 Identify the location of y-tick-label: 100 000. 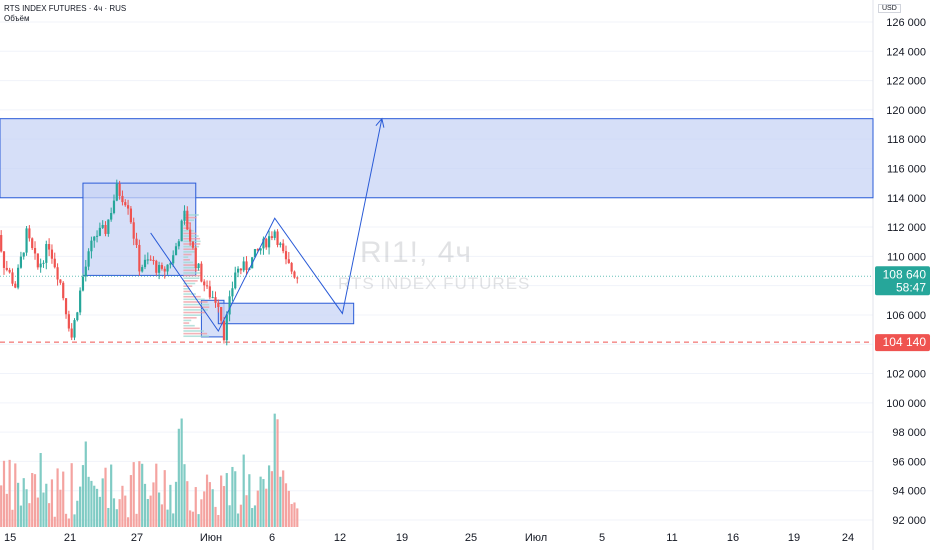
(906, 404).